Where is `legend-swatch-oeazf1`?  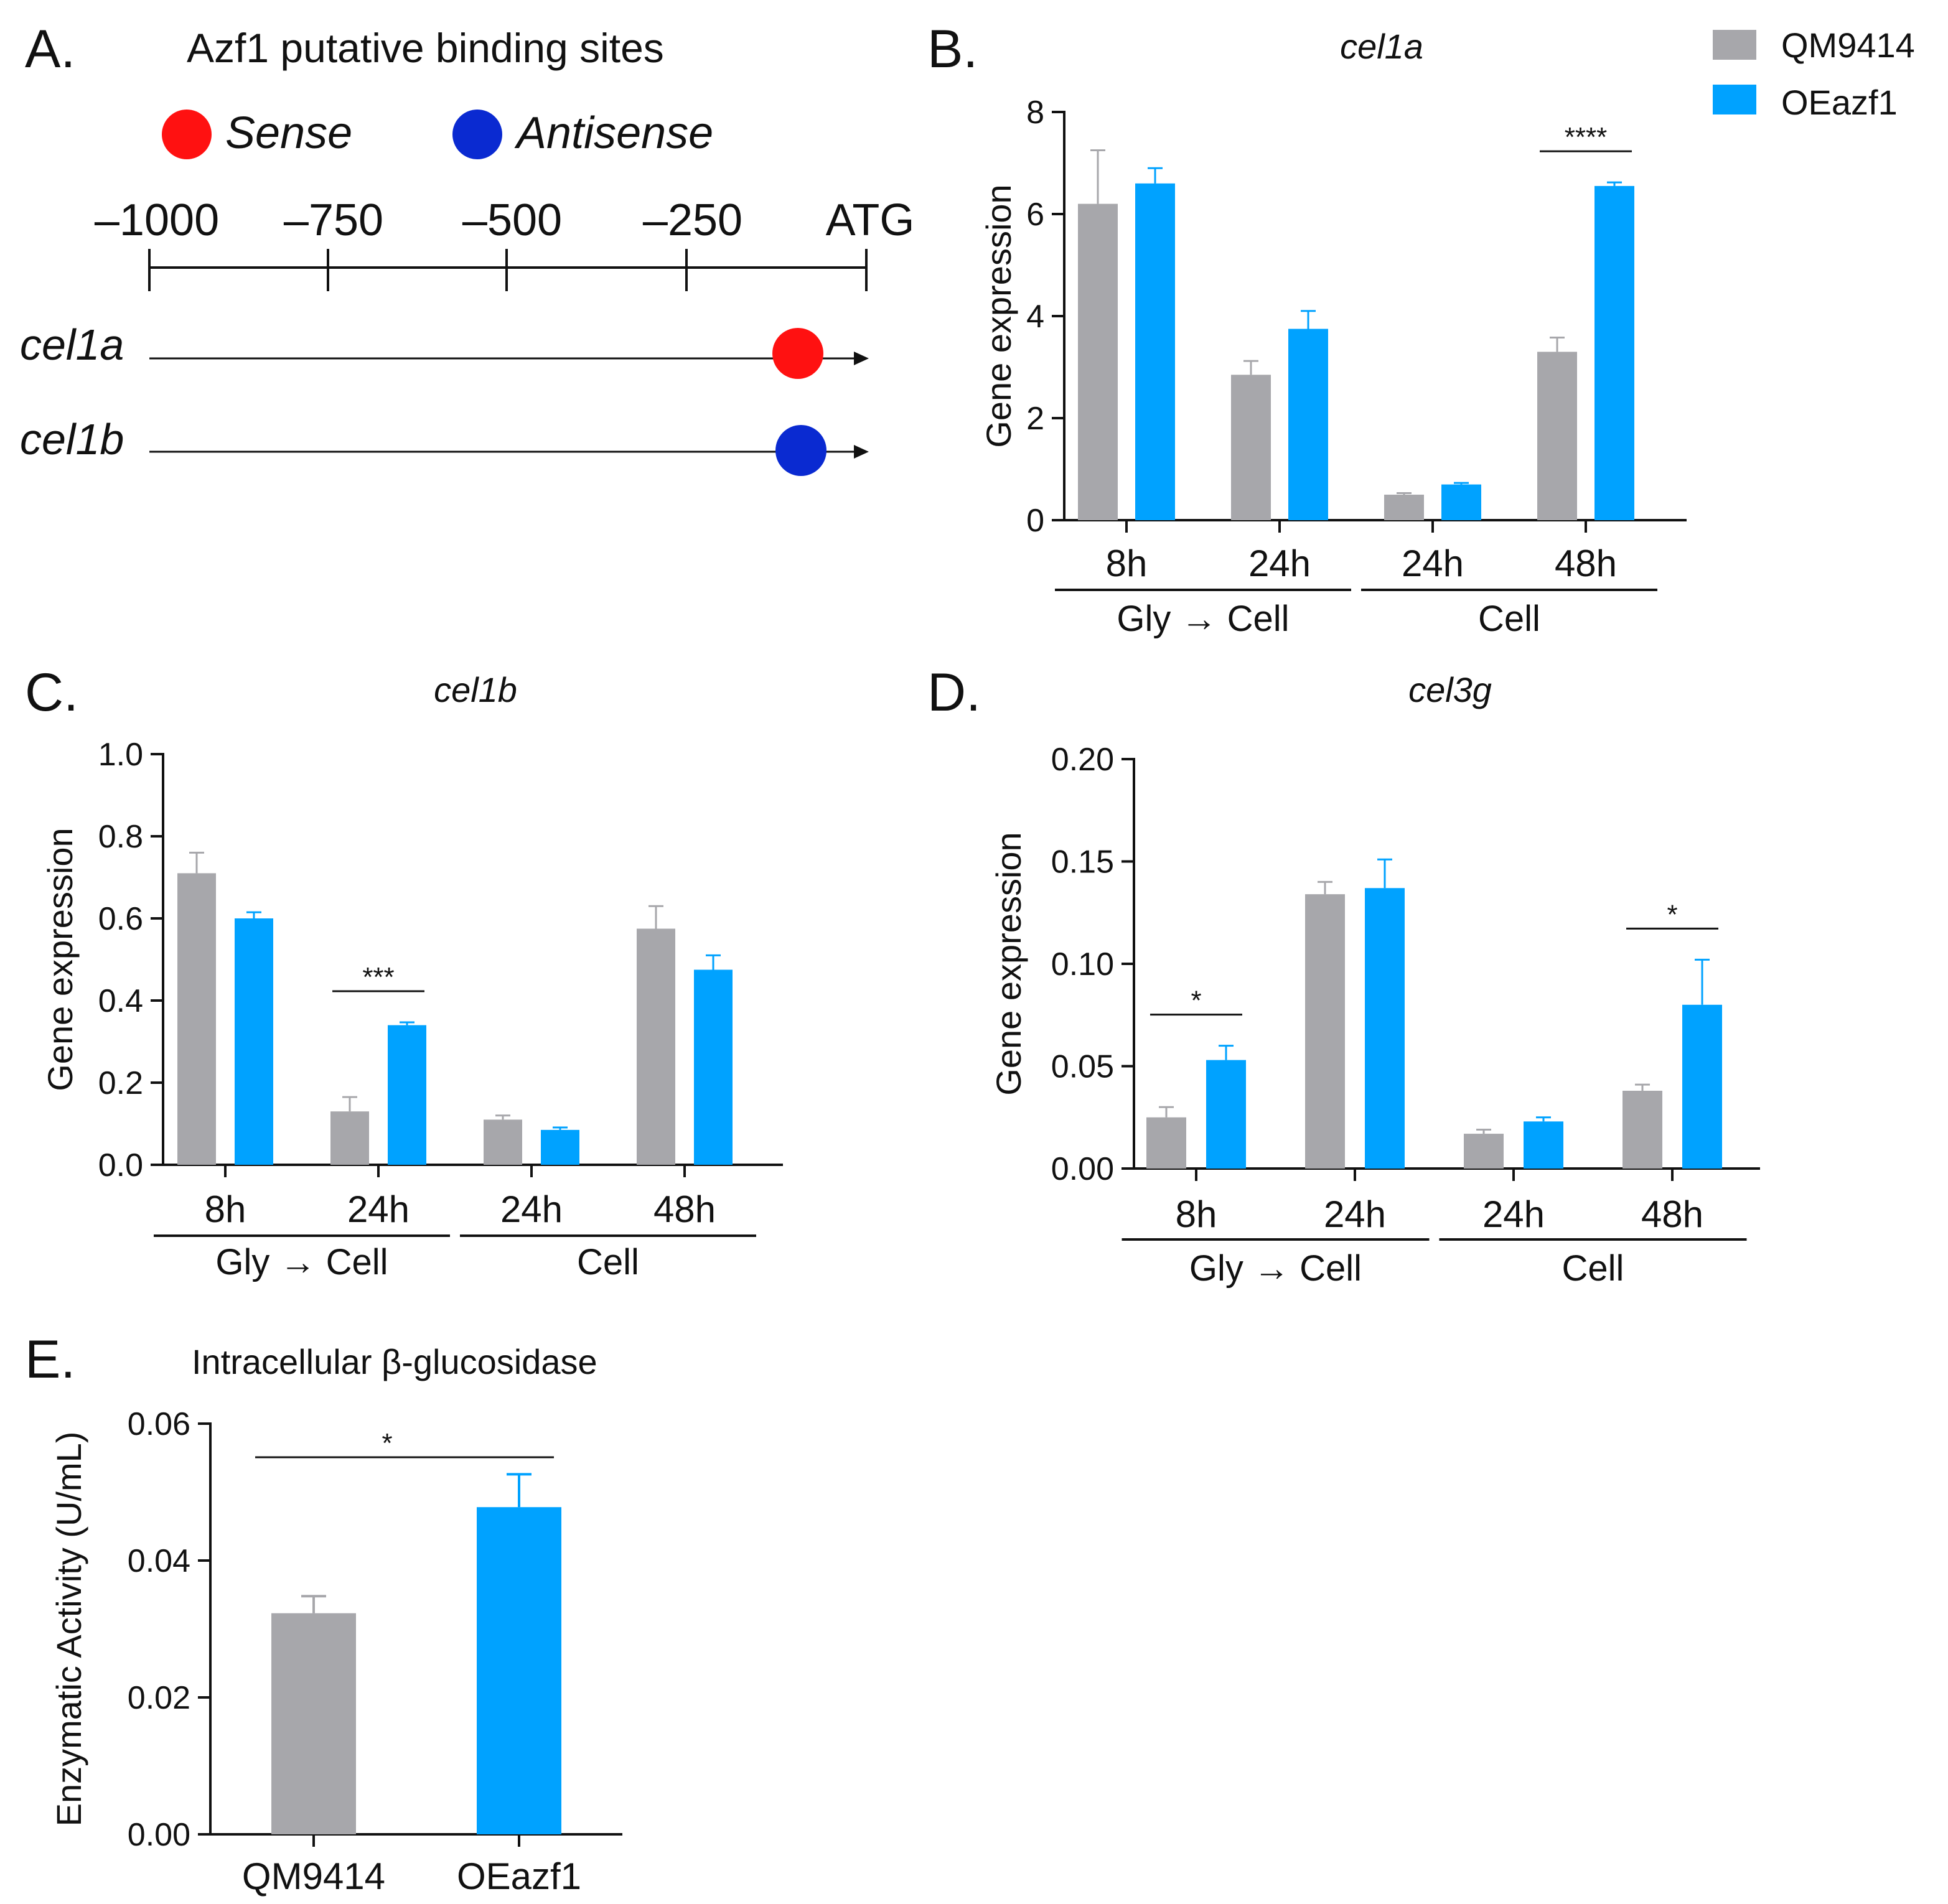
legend-swatch-oeazf1 is located at coordinates (1735, 100).